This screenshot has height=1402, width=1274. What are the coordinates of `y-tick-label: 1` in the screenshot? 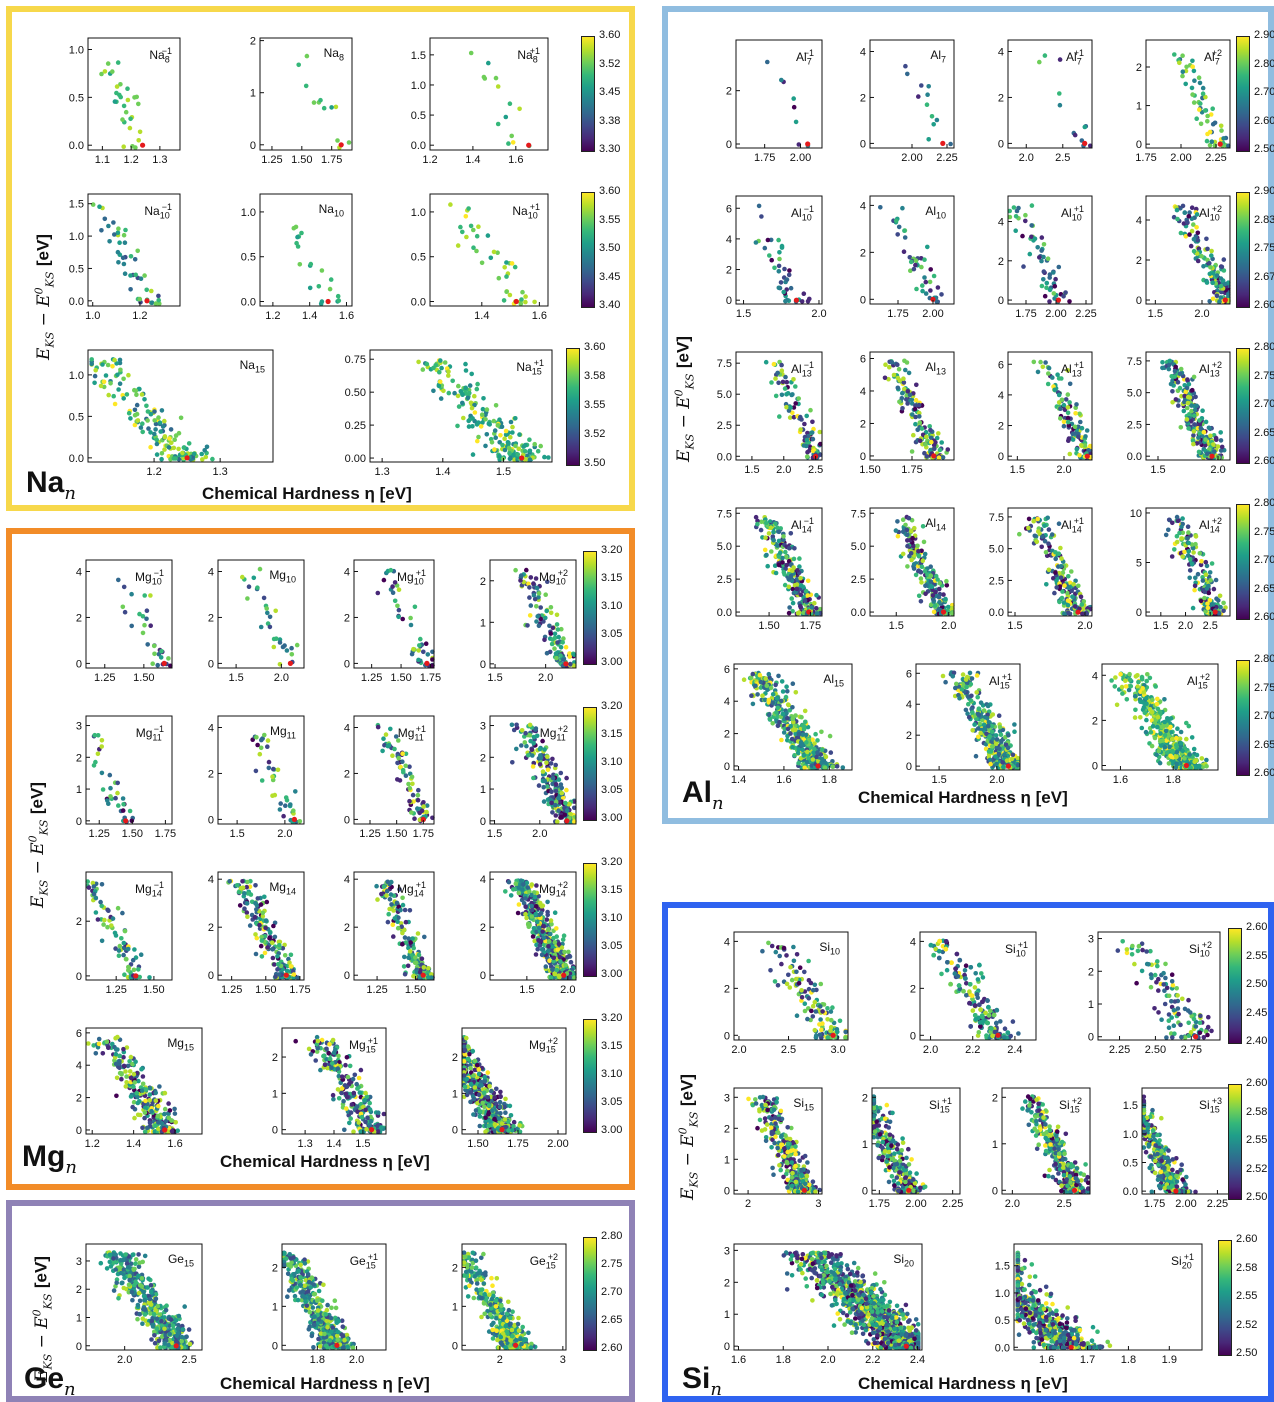 It's located at (1139, 107).